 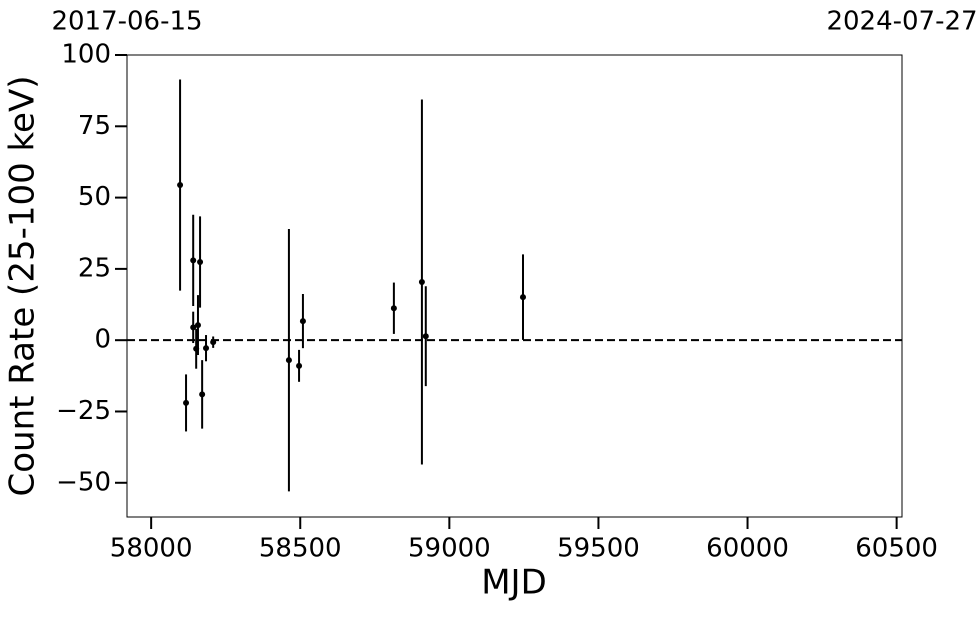 What do you see at coordinates (598, 549) in the screenshot?
I see `x-tick-label: 59500` at bounding box center [598, 549].